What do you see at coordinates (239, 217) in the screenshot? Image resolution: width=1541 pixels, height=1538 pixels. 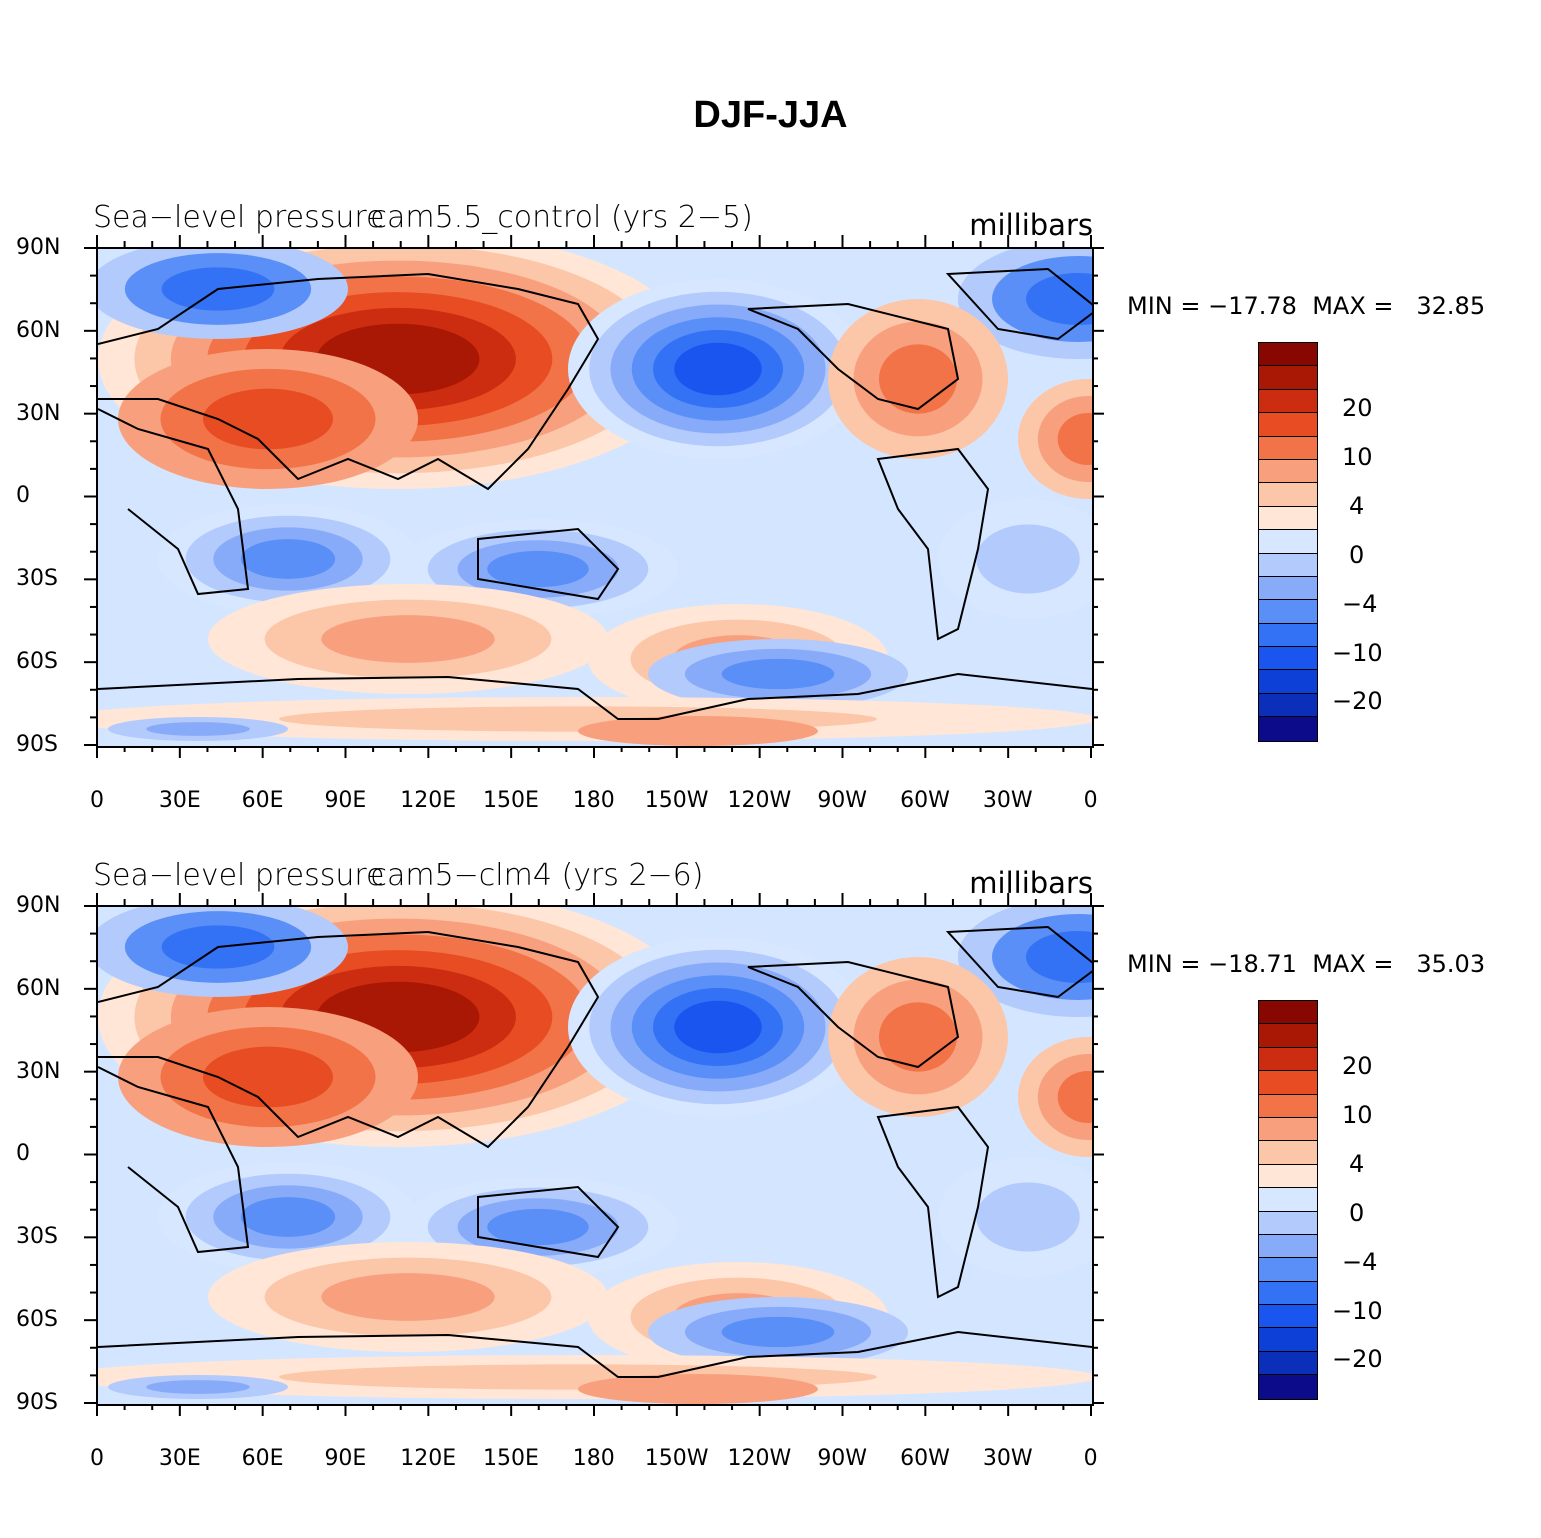 I see `variable-label: Sea−level pressure` at bounding box center [239, 217].